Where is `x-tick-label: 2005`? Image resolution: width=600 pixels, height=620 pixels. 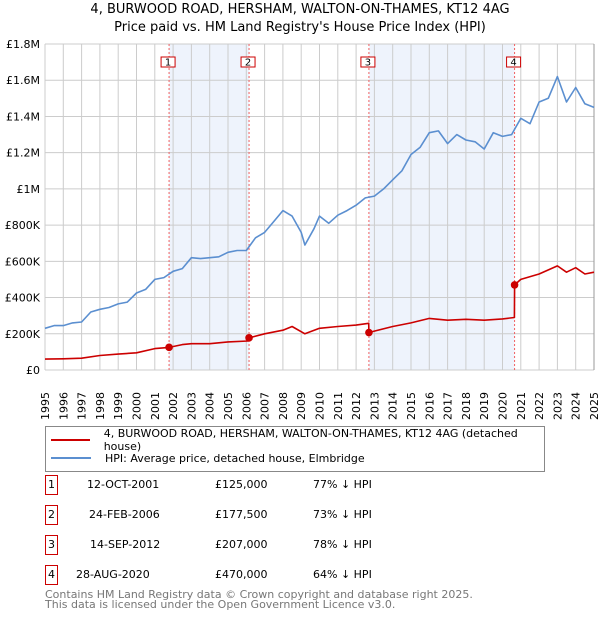
x-tick-label: 2005 is located at coordinates (228, 406).